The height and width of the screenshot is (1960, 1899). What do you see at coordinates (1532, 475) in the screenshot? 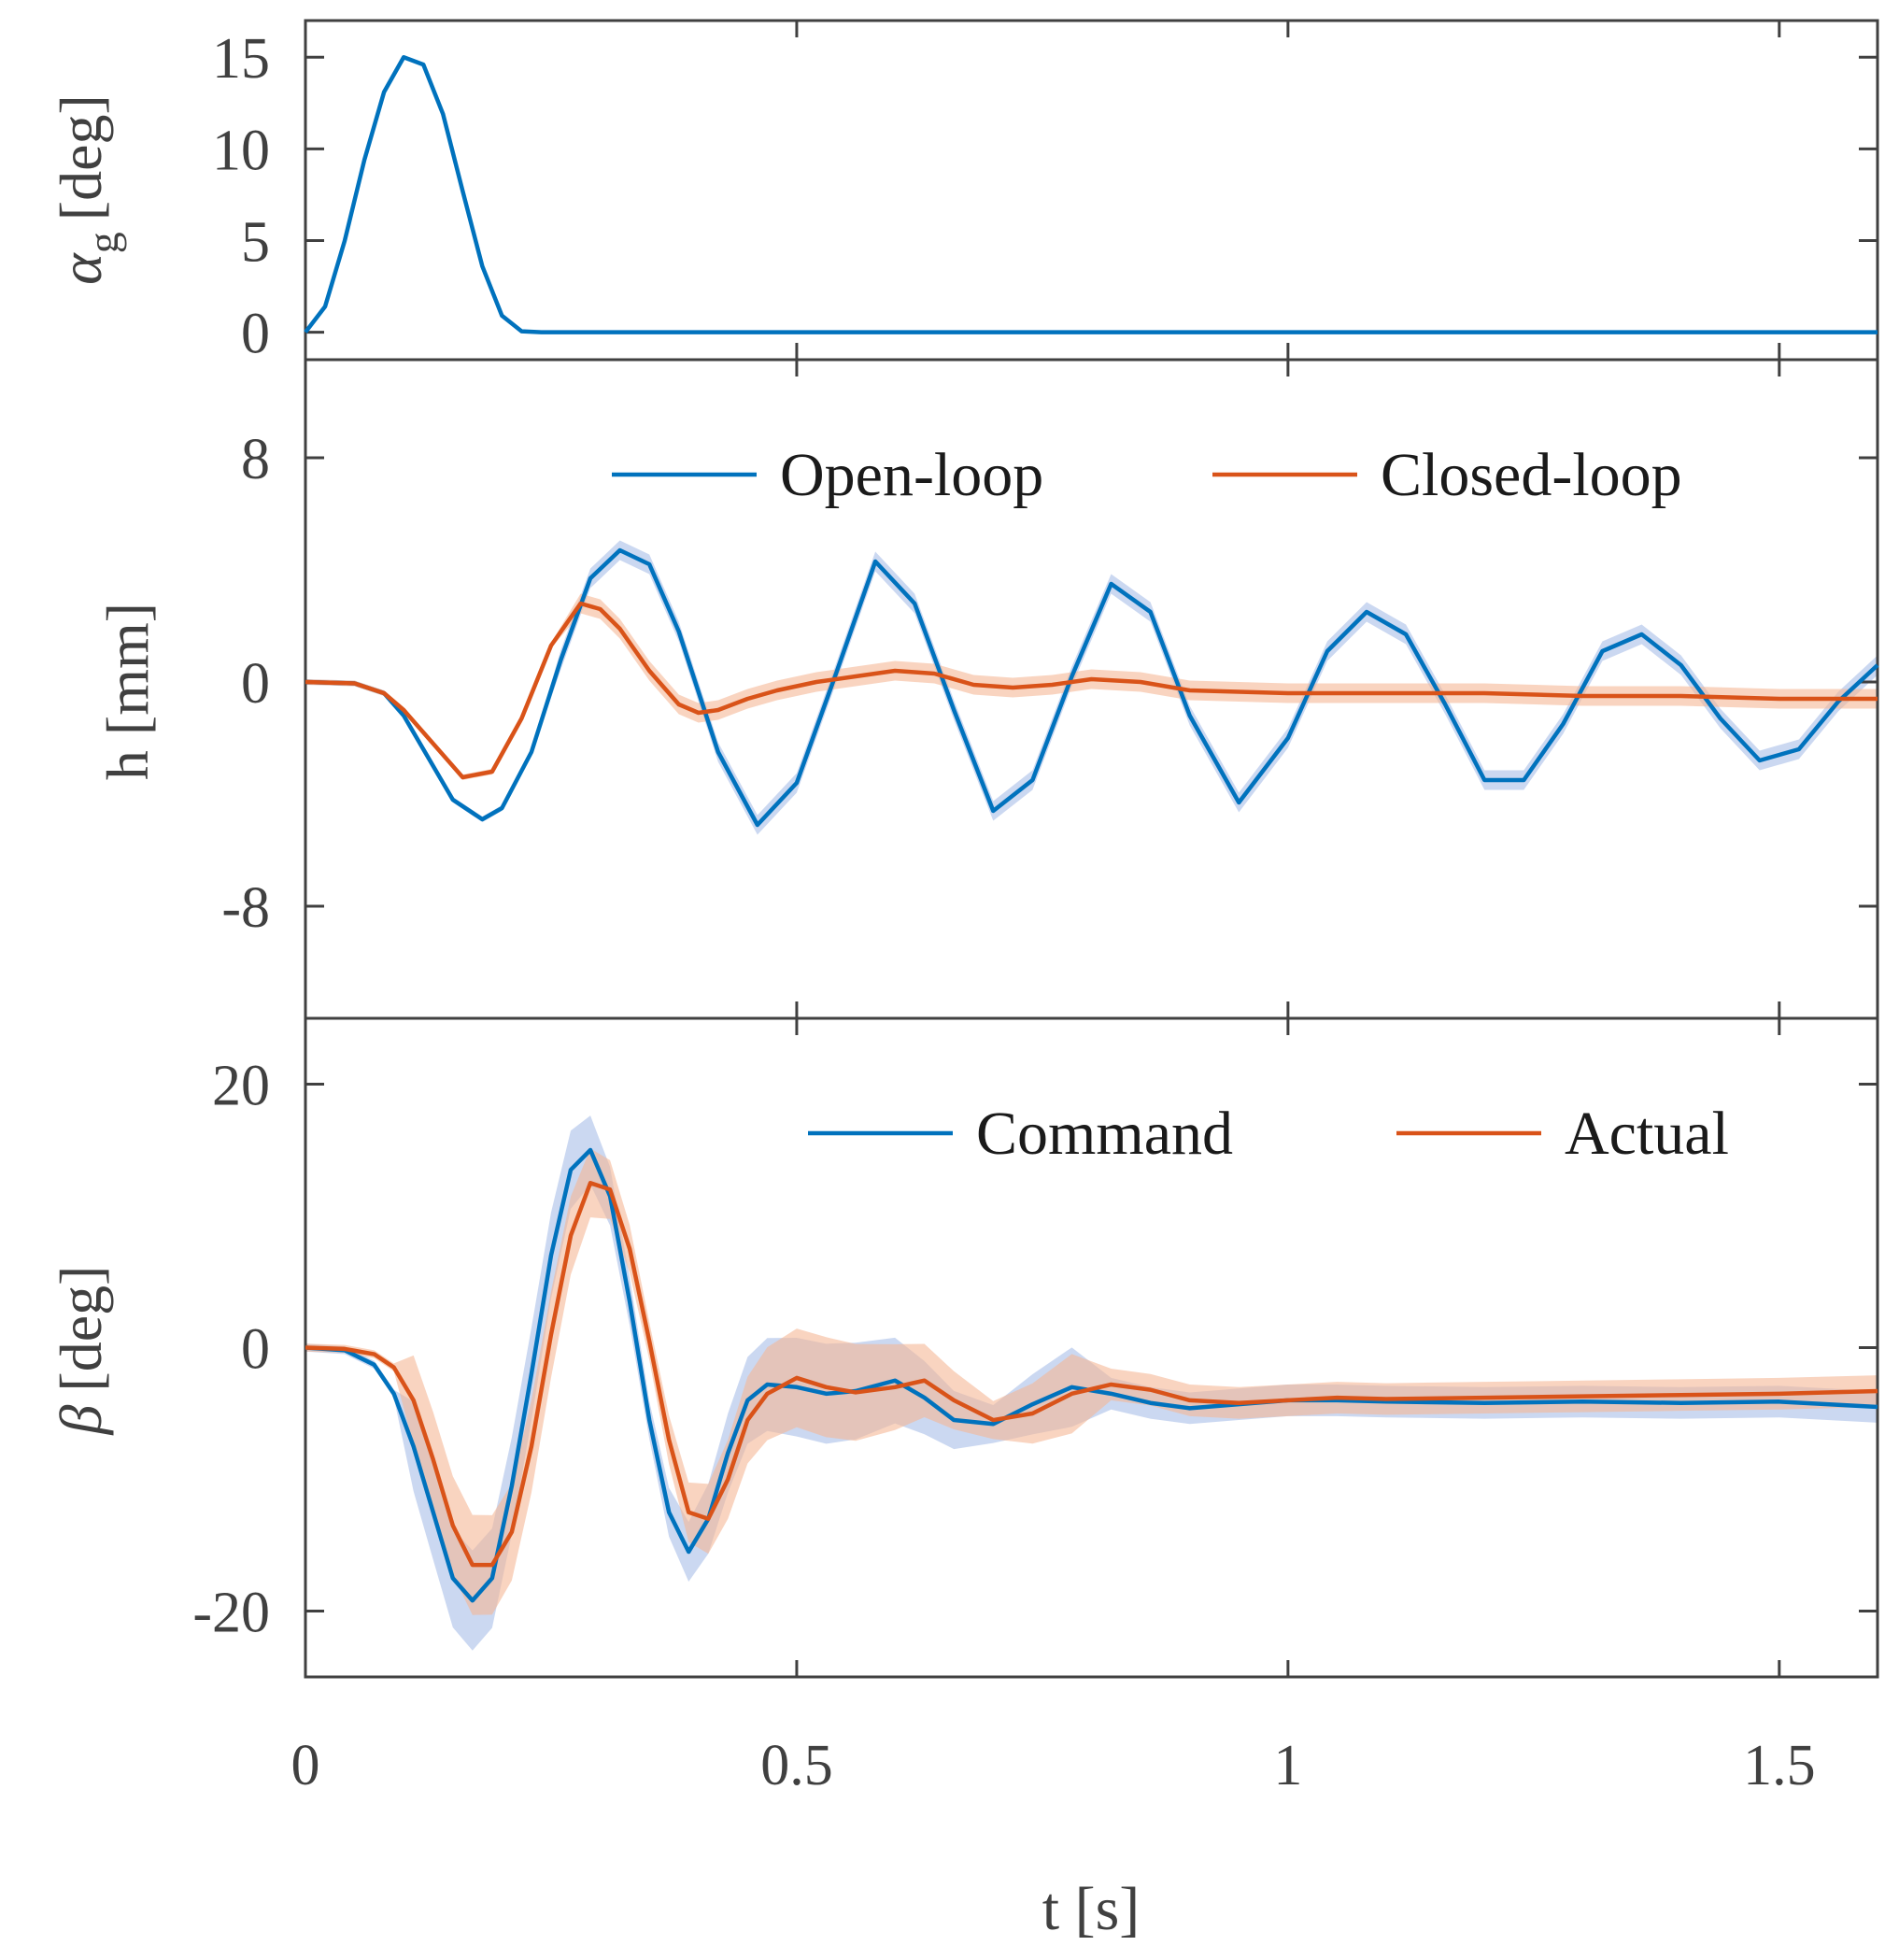
I see `legend-label: Closed-loop` at bounding box center [1532, 475].